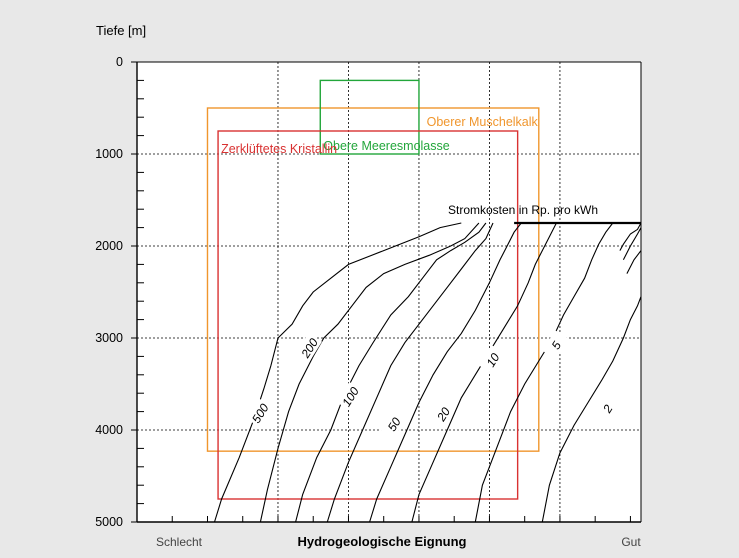 This screenshot has width=739, height=558. I want to click on region-label: Oberer Muschelkalk, so click(483, 122).